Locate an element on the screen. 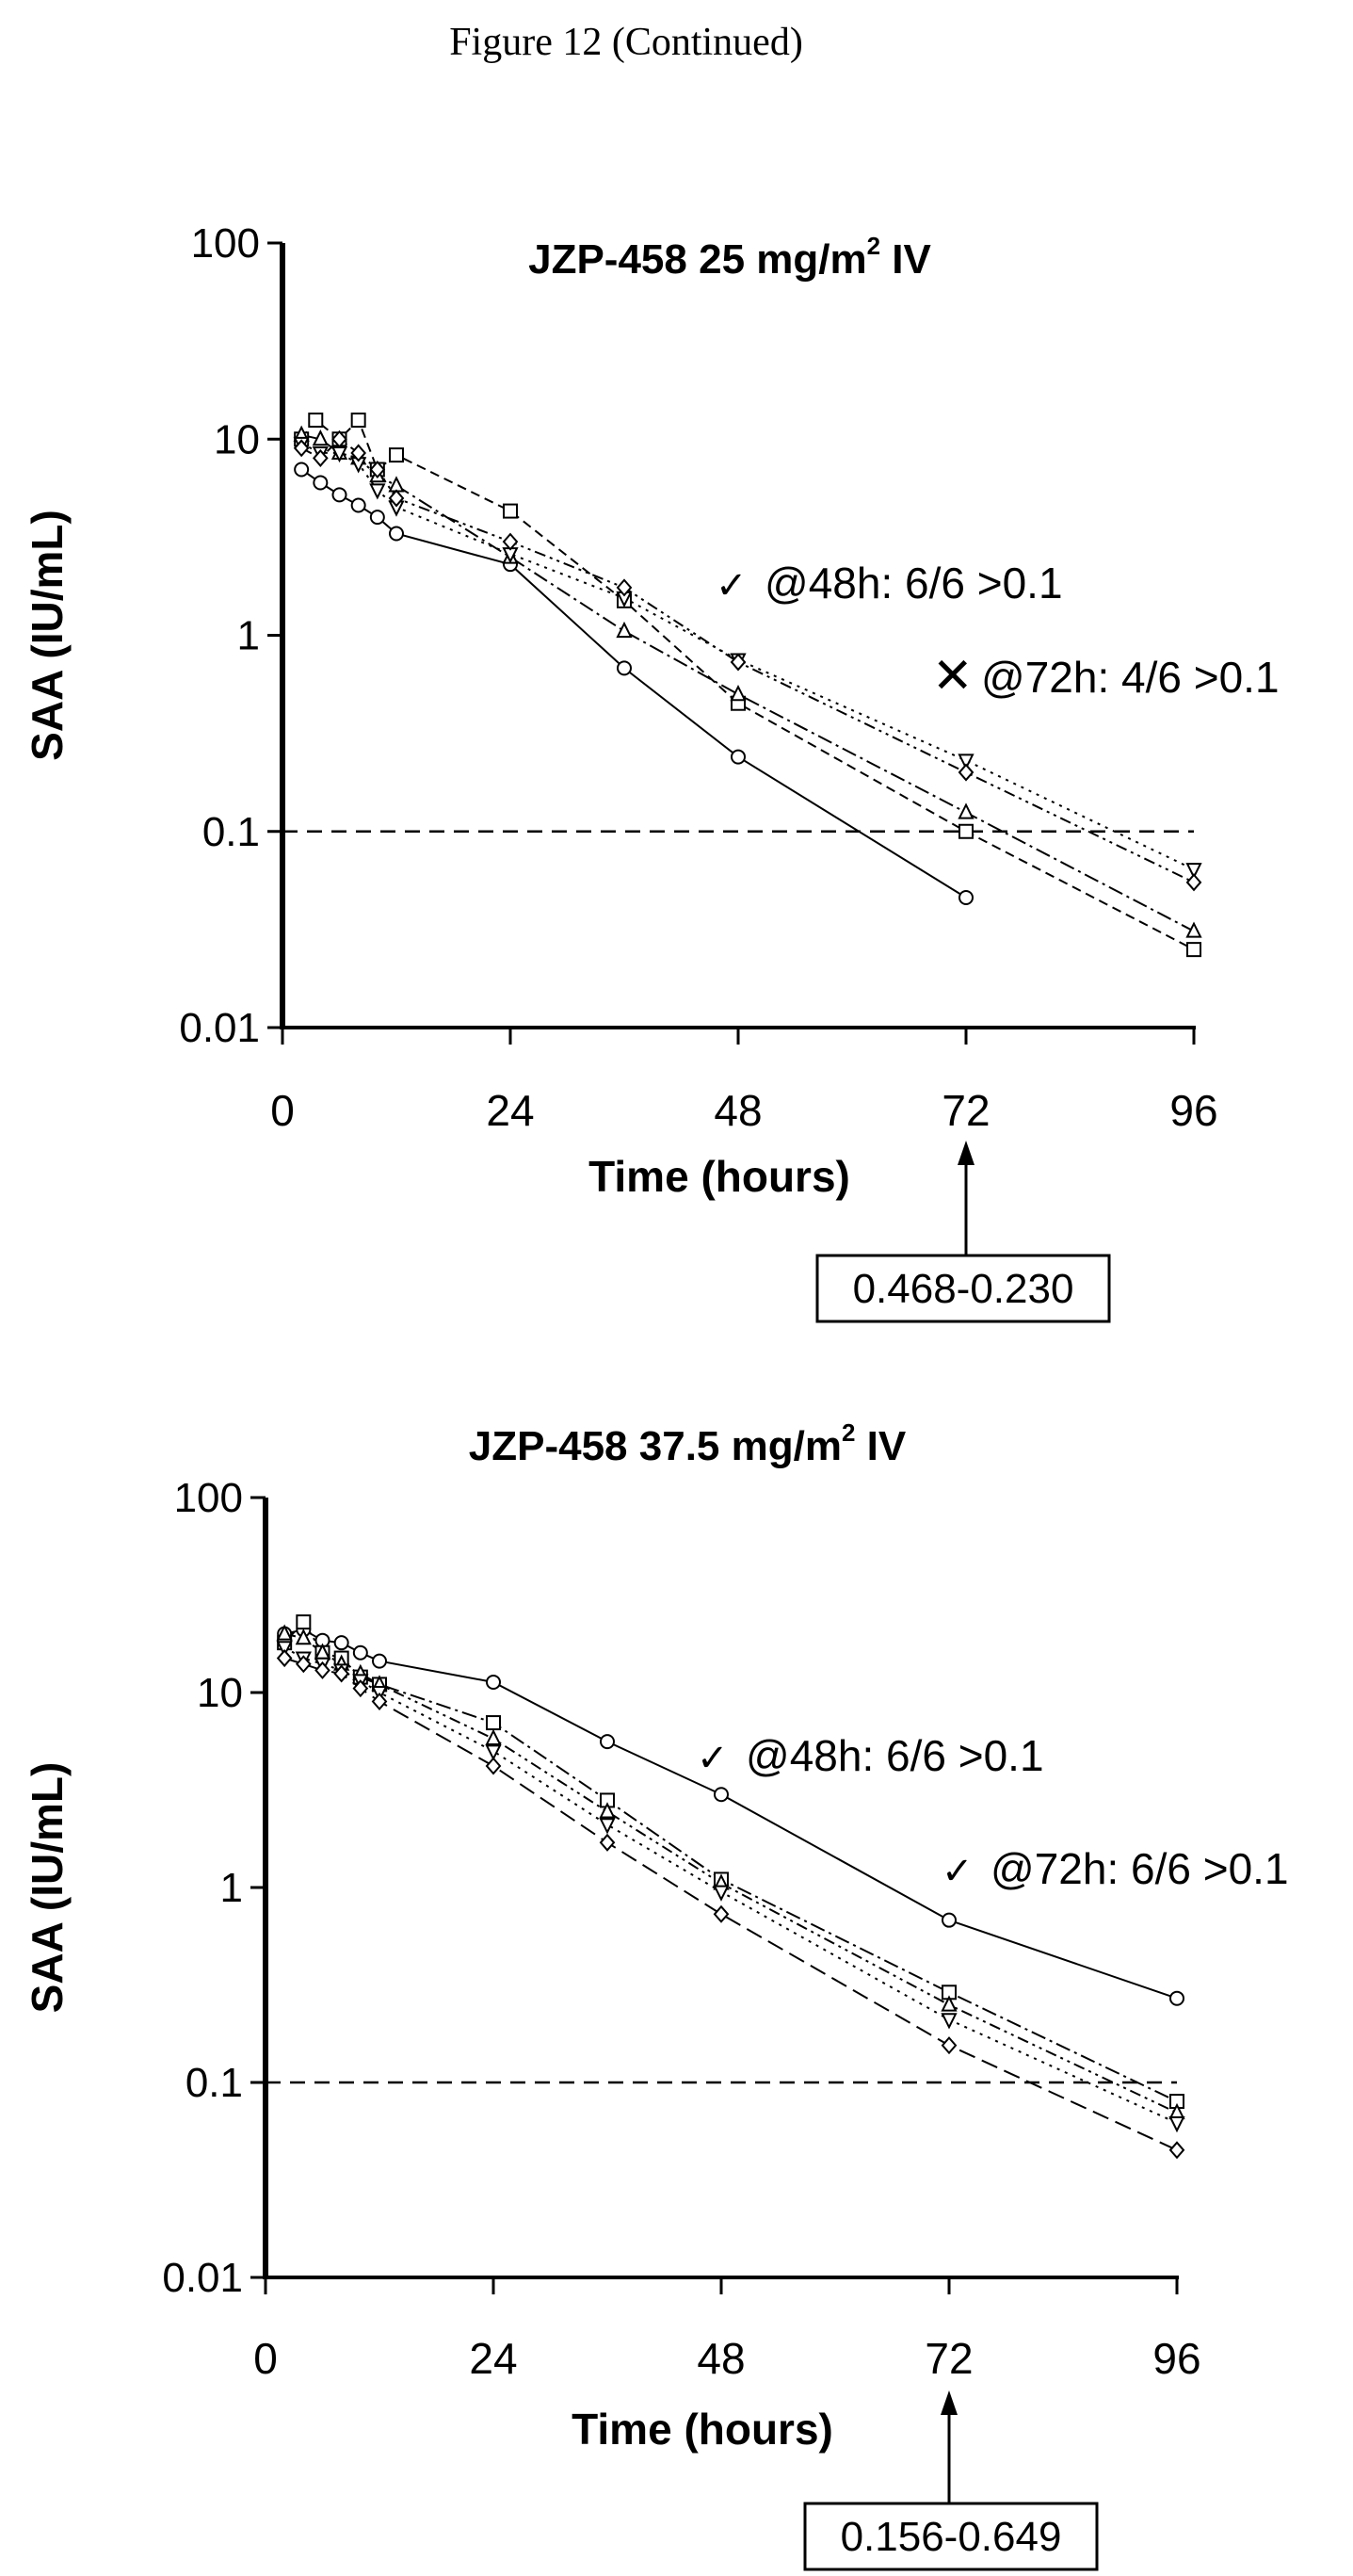 Image resolution: width=1353 pixels, height=2576 pixels. annotation-text: @72h: 4/6 >0.1 is located at coordinates (1130, 677).